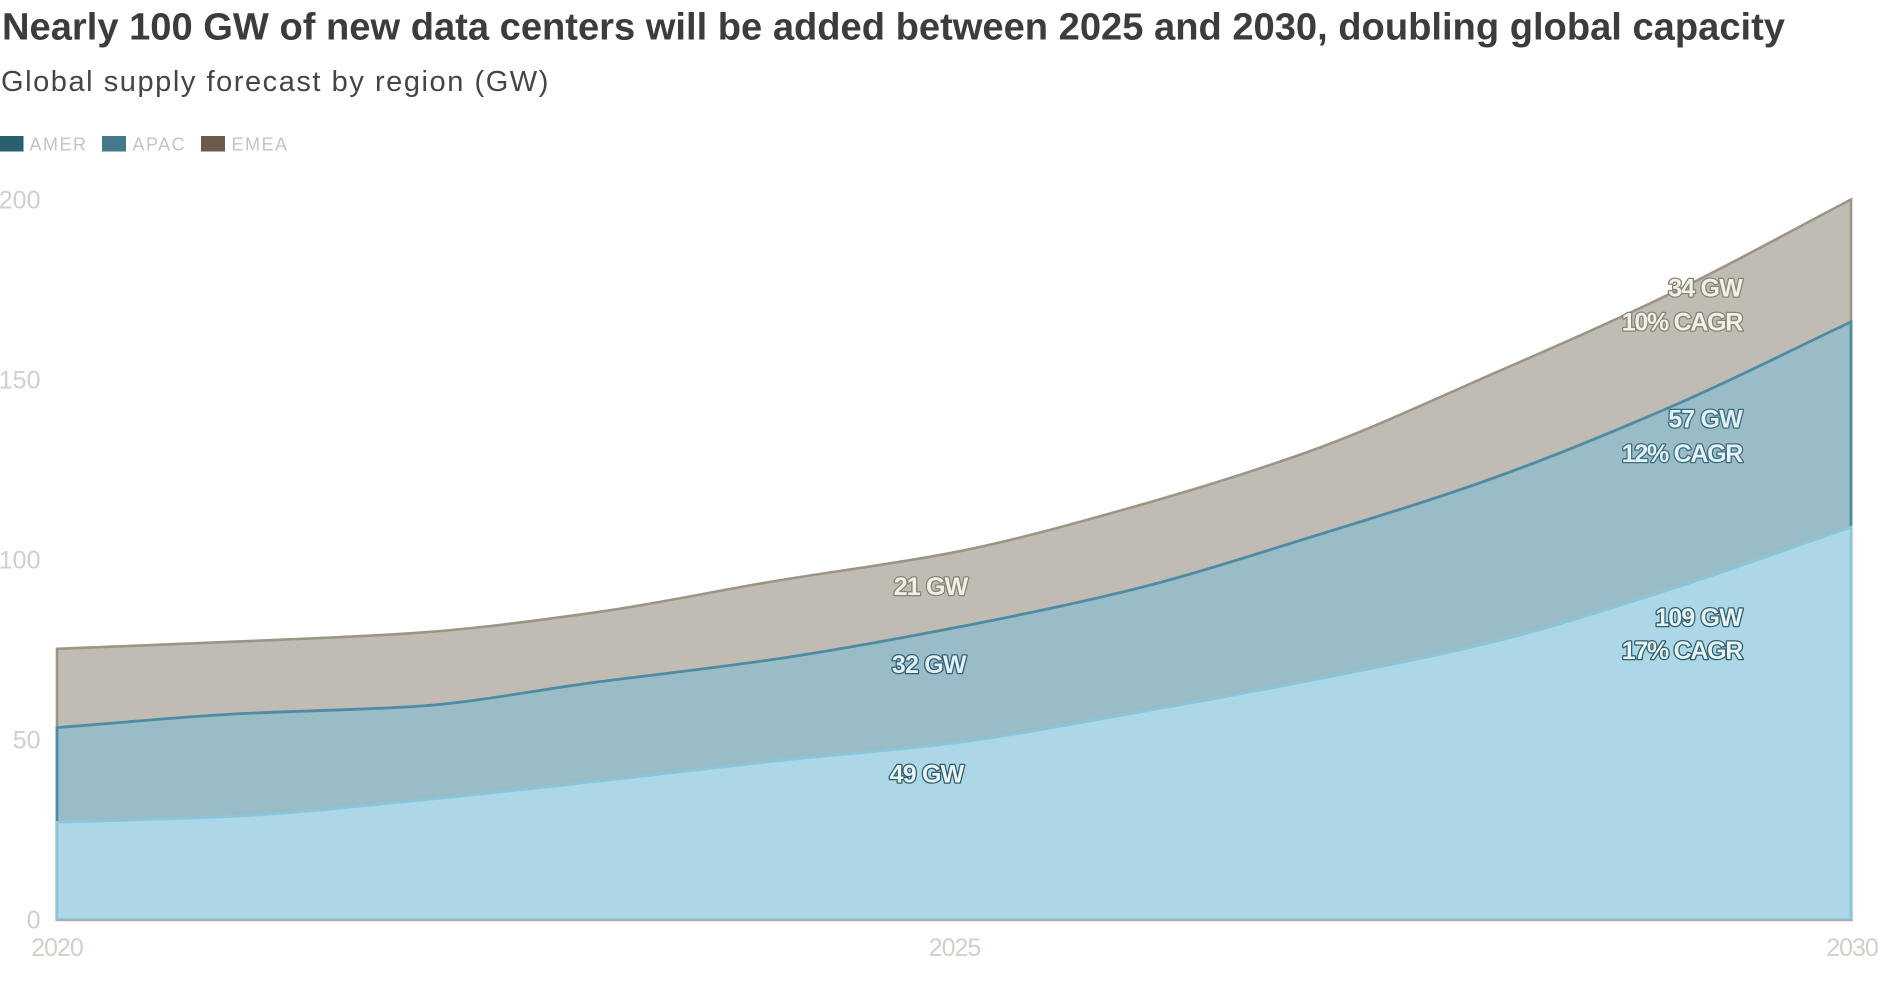  What do you see at coordinates (929, 665) in the screenshot?
I see `svg-text: 32 GW` at bounding box center [929, 665].